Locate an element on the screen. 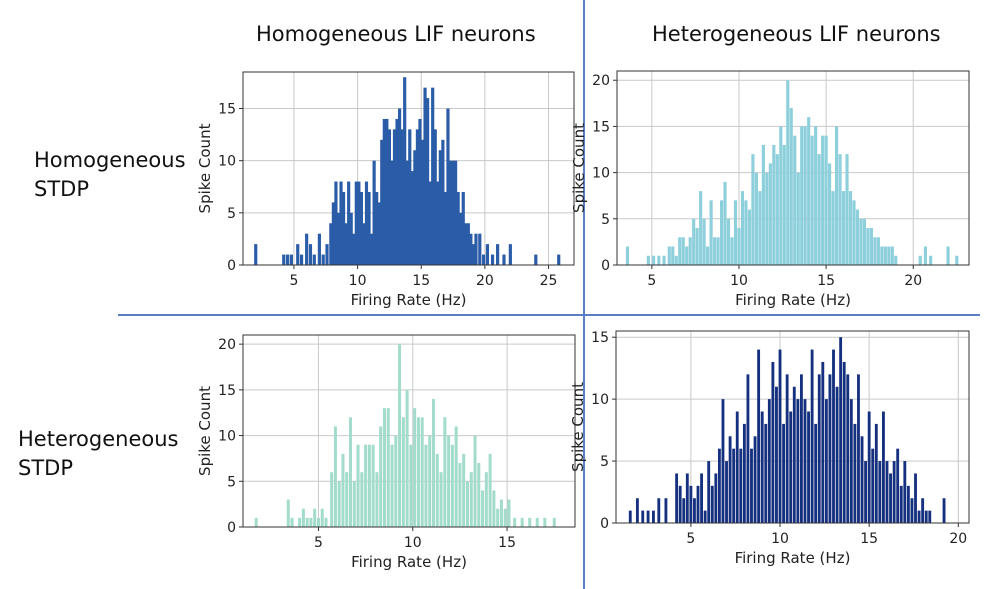  row-label-line: Heterogeneous is located at coordinates (98, 439).